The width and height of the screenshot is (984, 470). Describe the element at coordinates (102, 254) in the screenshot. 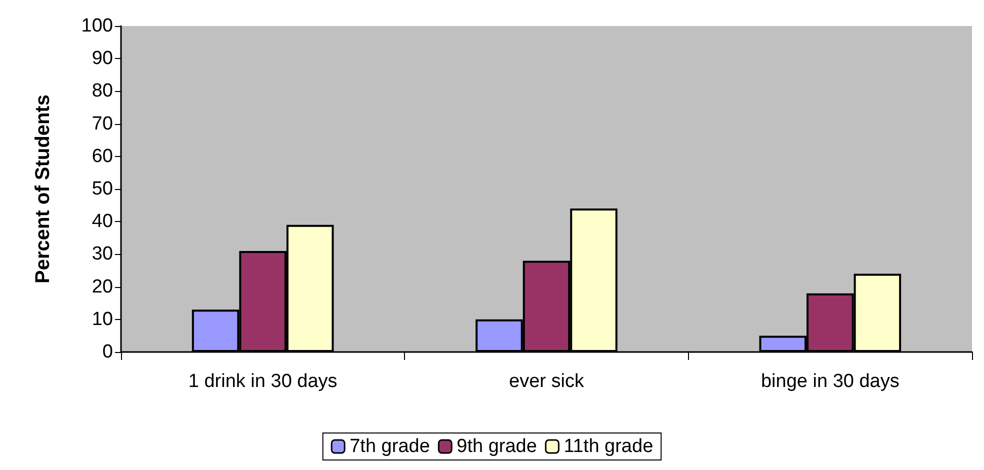

I see `y-tick-label: 30` at that location.